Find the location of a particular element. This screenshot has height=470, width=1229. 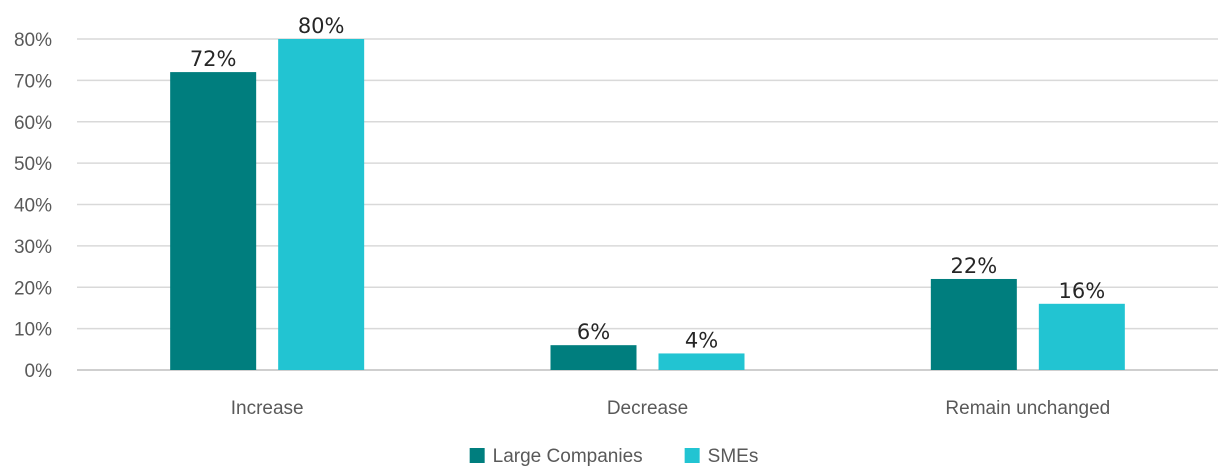

y-axis-ticks: 0% 10% 20% 30% 40% 50% 60% 70% 80% is located at coordinates (33, 206).